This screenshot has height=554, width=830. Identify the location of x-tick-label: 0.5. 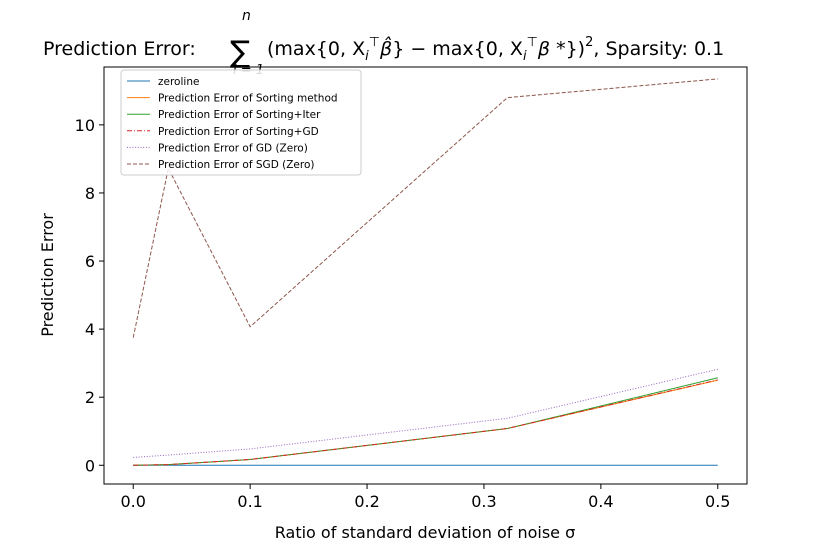
(717, 501).